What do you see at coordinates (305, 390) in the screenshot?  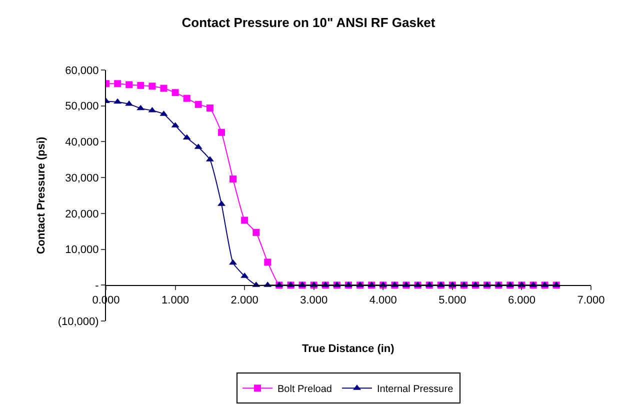 I see `legend-label: Bolt Preload` at bounding box center [305, 390].